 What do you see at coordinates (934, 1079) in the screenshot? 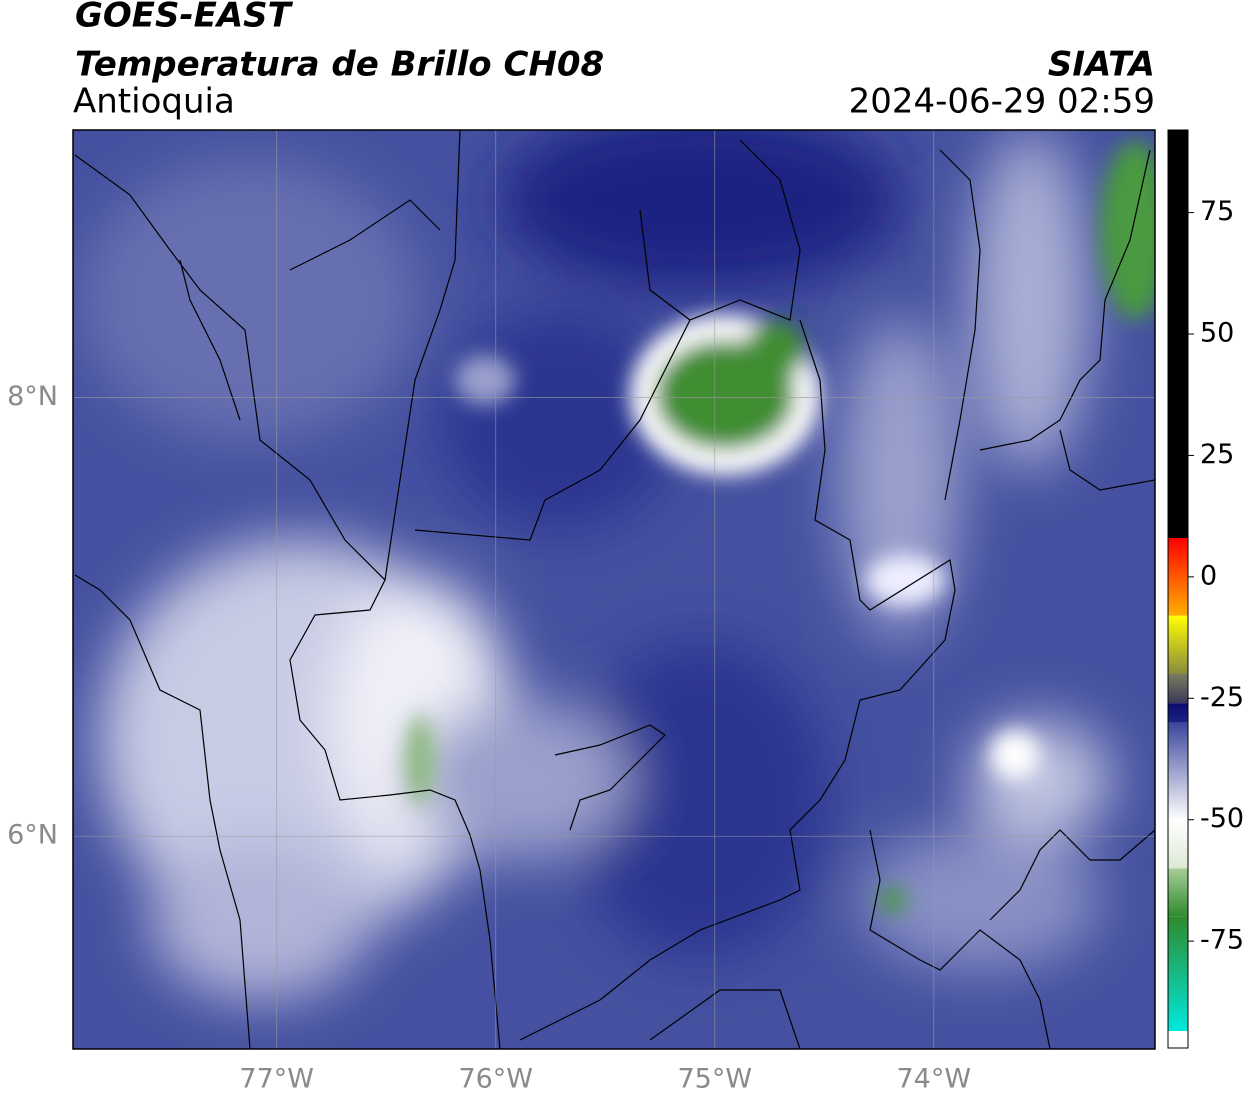
I see `x-tick-label: 74°W` at bounding box center [934, 1079].